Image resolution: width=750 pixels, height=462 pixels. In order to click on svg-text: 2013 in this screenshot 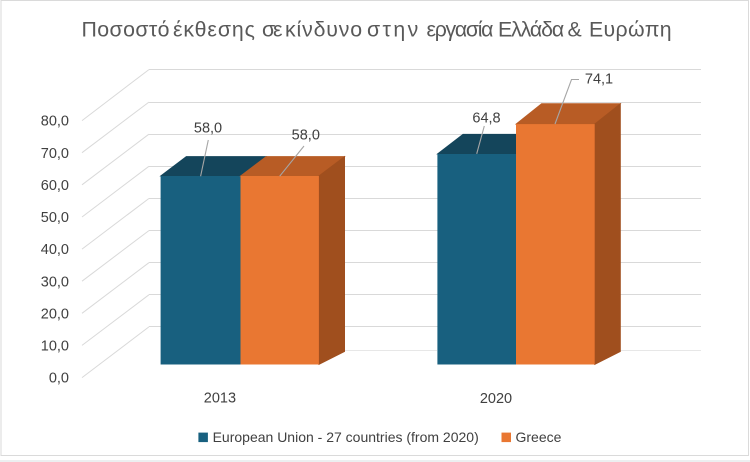, I will do `click(220, 399)`.